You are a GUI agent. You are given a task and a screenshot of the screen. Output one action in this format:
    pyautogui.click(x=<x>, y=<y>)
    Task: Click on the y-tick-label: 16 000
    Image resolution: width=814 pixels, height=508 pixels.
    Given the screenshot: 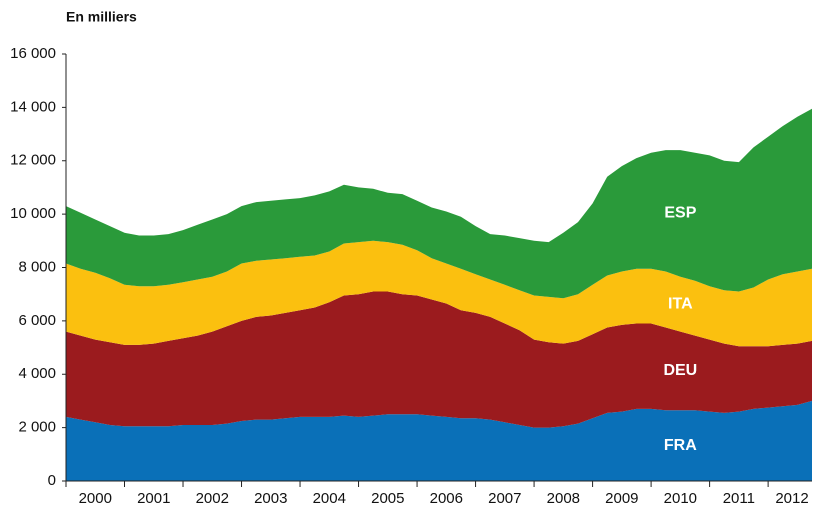 What is the action you would take?
    pyautogui.click(x=33, y=53)
    